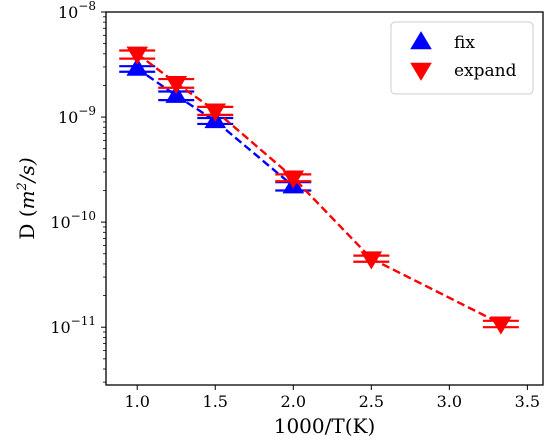 Image resolution: width=551 pixels, height=445 pixels. Describe the element at coordinates (215, 401) in the screenshot. I see `x-tick-label: 1.5` at that location.